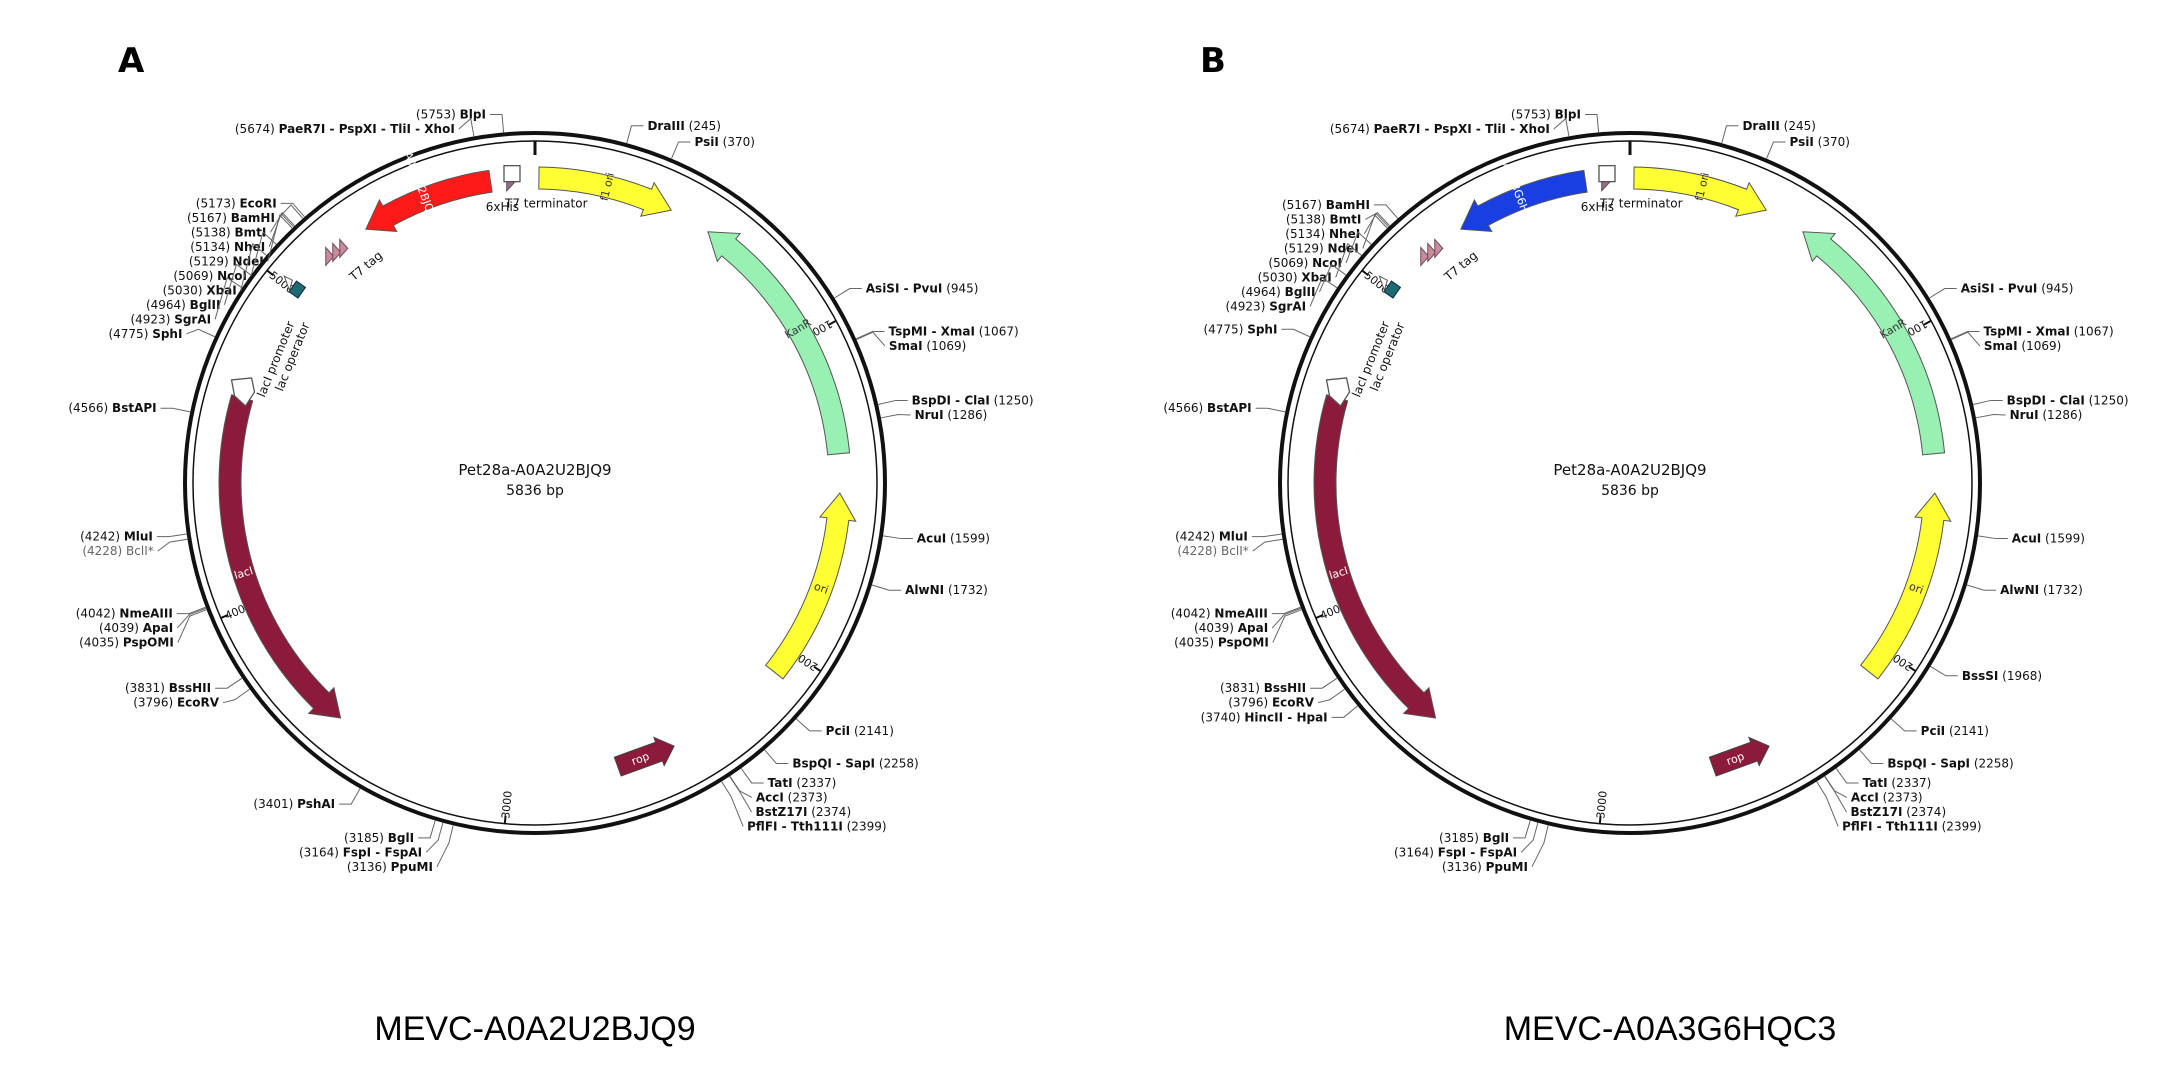 The height and width of the screenshot is (1070, 2174). What do you see at coordinates (2002, 676) in the screenshot?
I see `restriction-site-label: BssSI (1968)` at bounding box center [2002, 676].